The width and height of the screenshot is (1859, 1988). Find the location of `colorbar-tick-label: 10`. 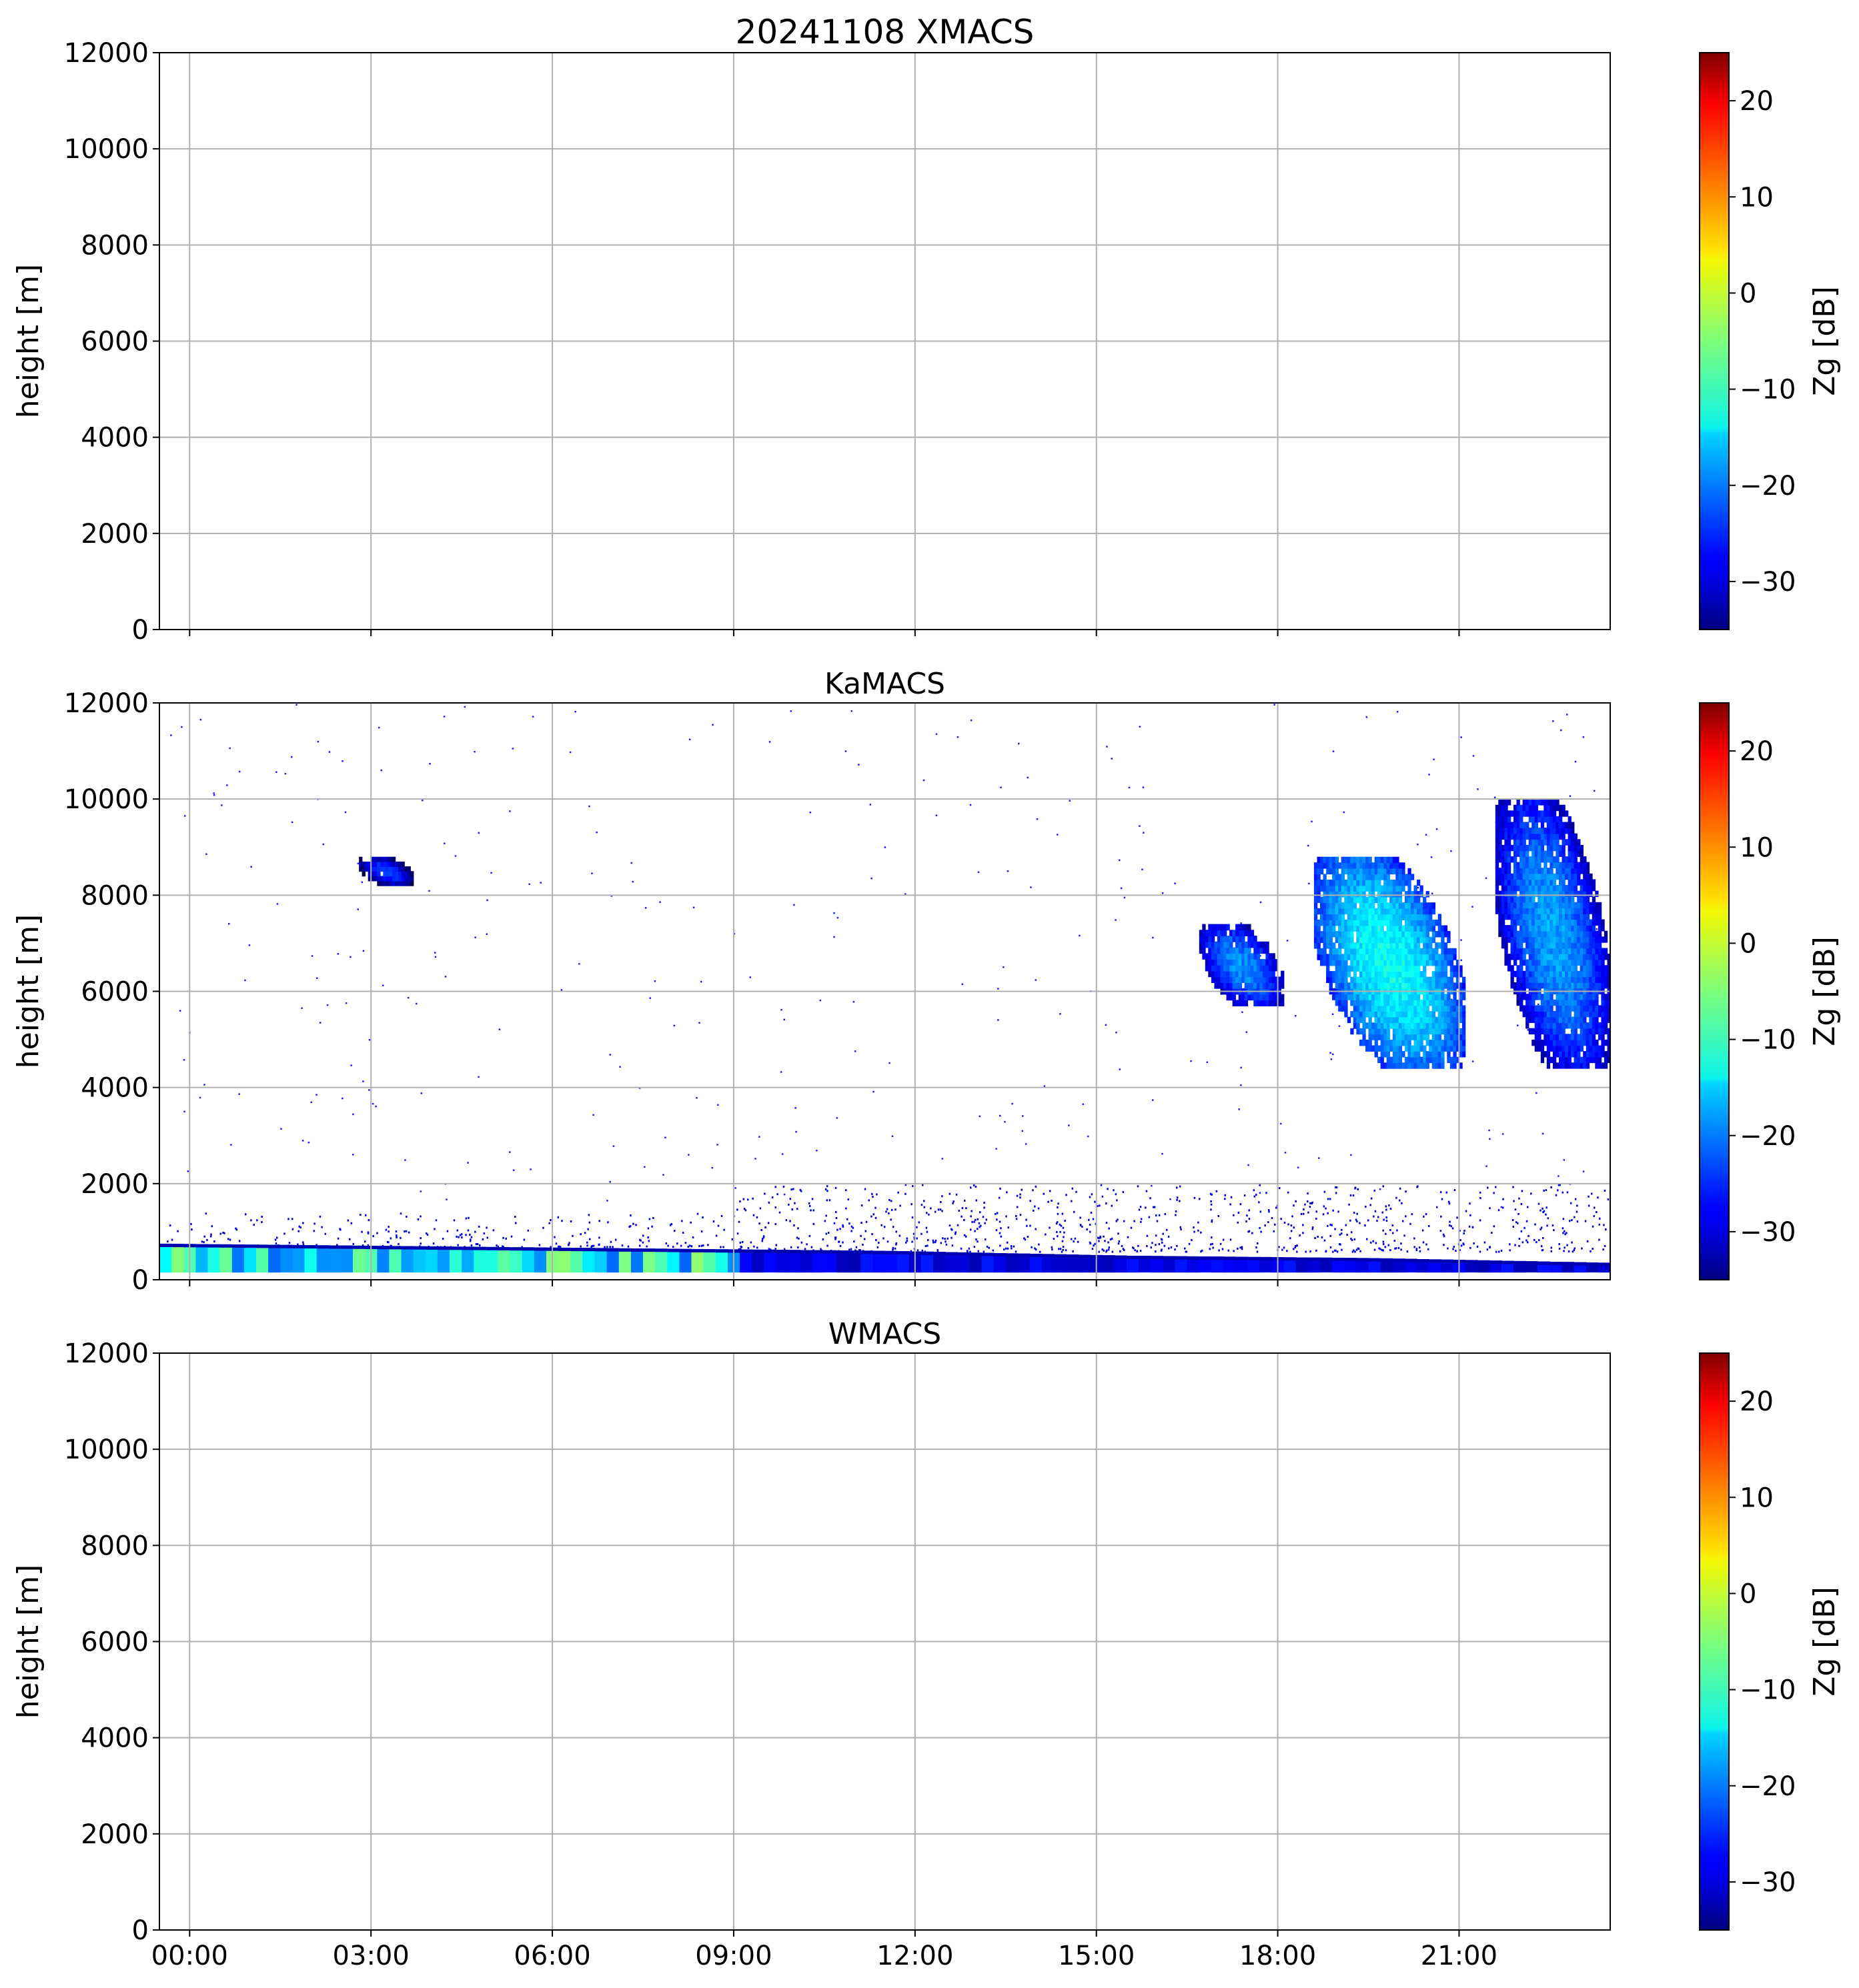

colorbar-tick-label: 10 is located at coordinates (1757, 1497).